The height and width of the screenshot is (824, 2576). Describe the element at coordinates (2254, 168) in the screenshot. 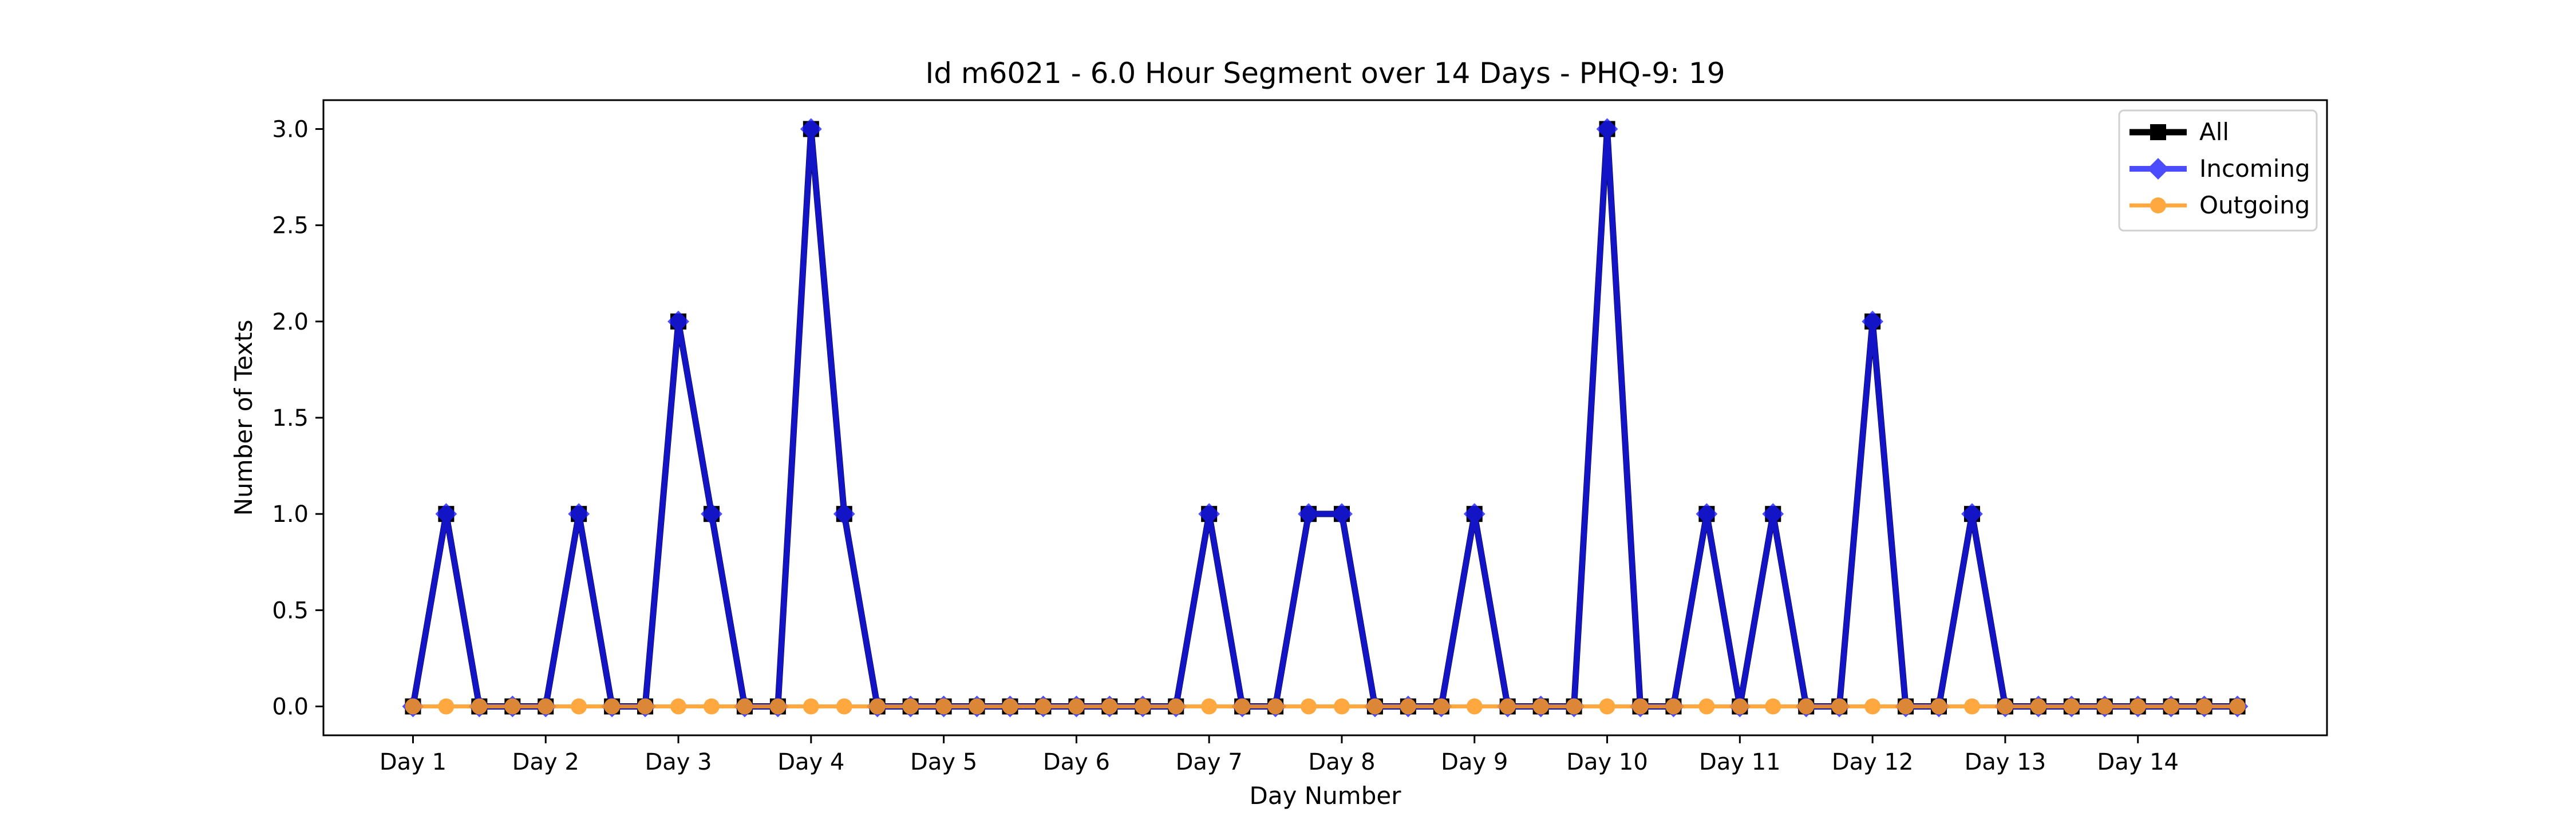

I see `legend-label: Incoming` at that location.